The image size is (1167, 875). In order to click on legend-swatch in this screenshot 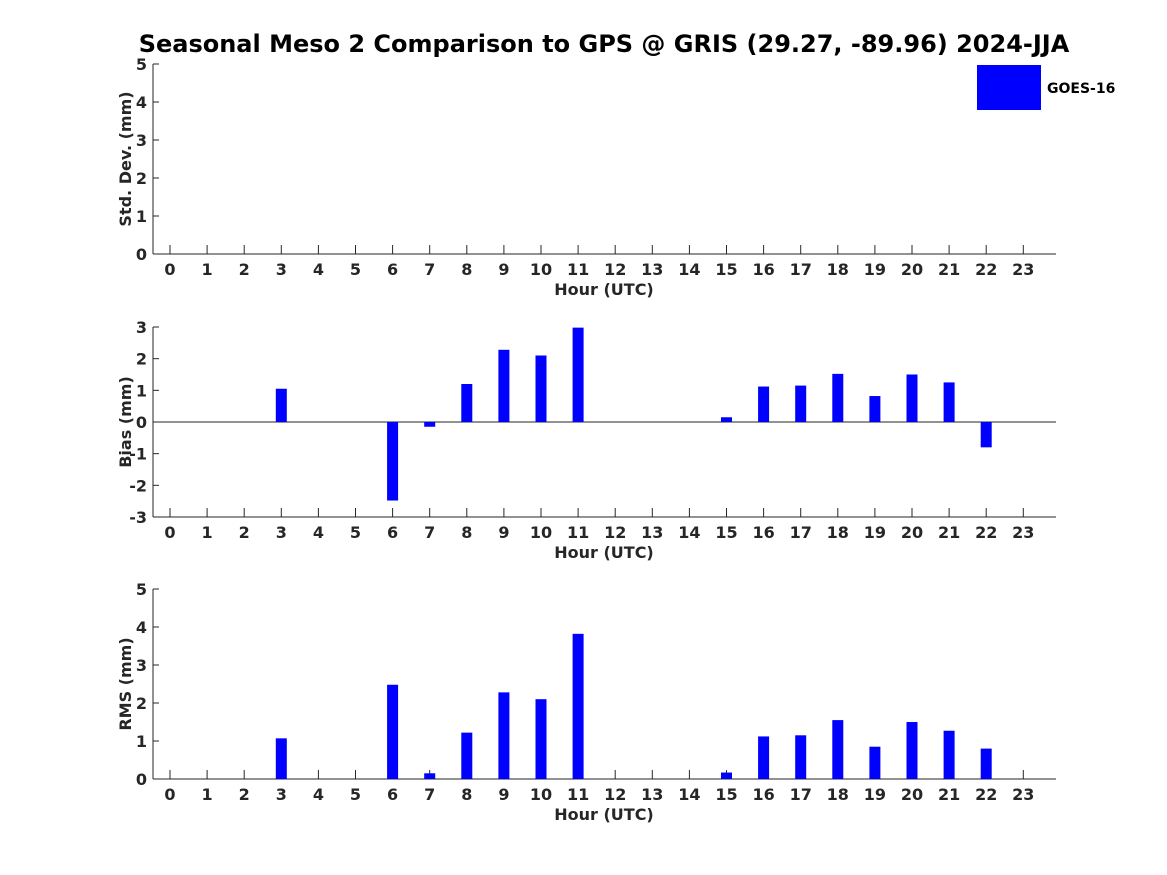, I will do `click(1009, 87)`.